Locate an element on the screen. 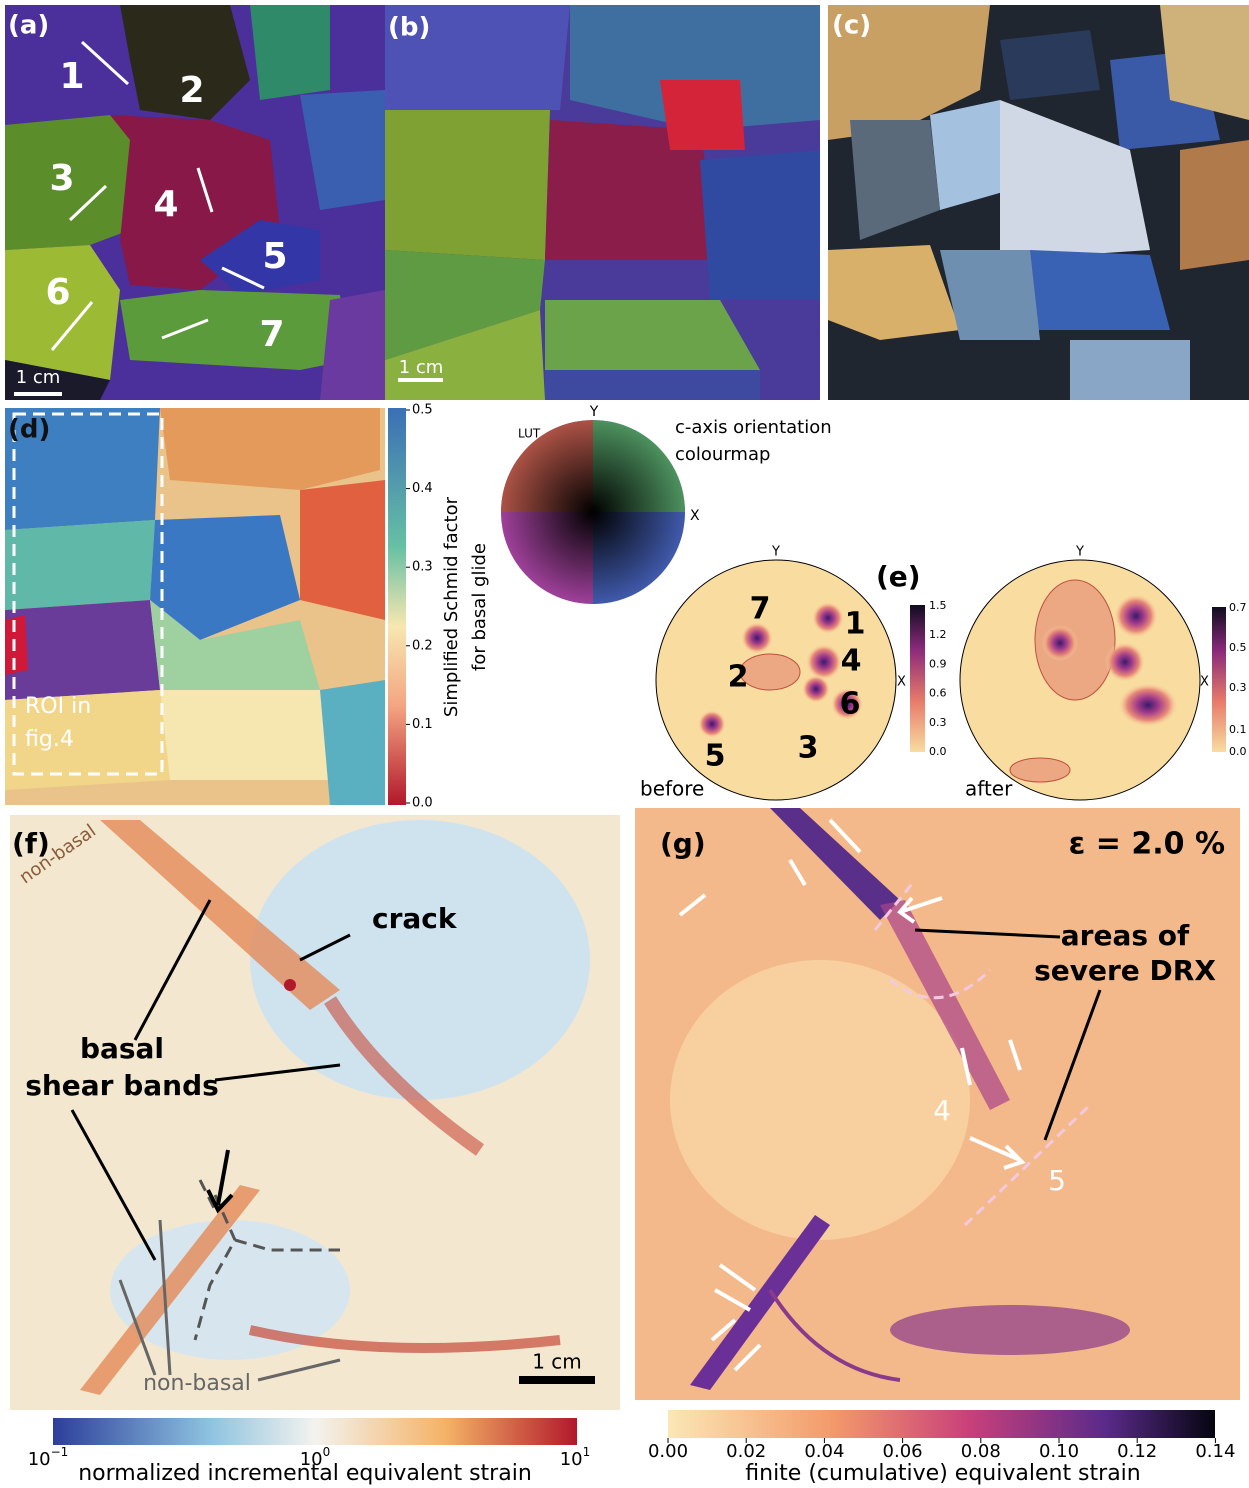  panel-d is located at coordinates (205, 606).